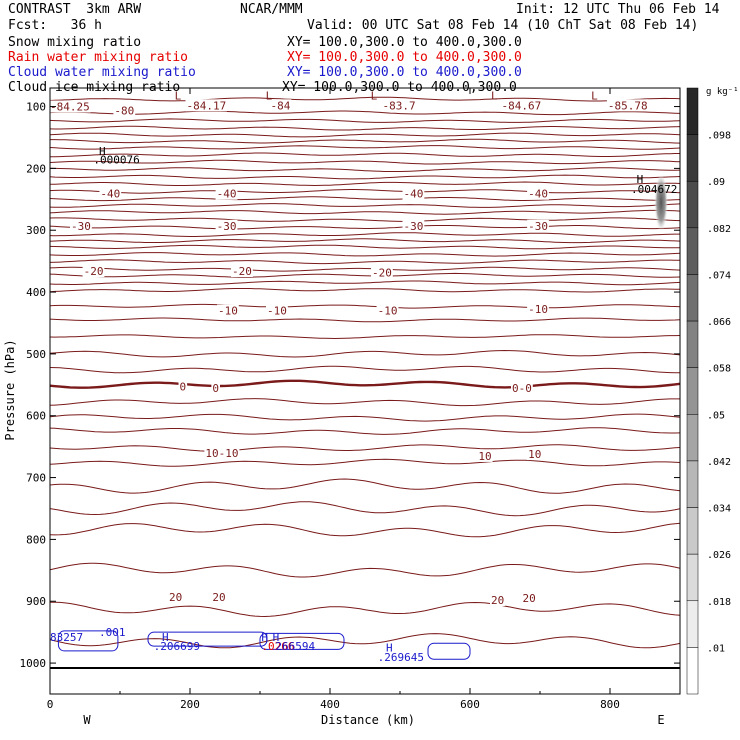 This screenshot has width=740, height=740. What do you see at coordinates (618, 9) in the screenshot?
I see `init-time: Init: 12 UTC Thu 06 Feb 14` at bounding box center [618, 9].